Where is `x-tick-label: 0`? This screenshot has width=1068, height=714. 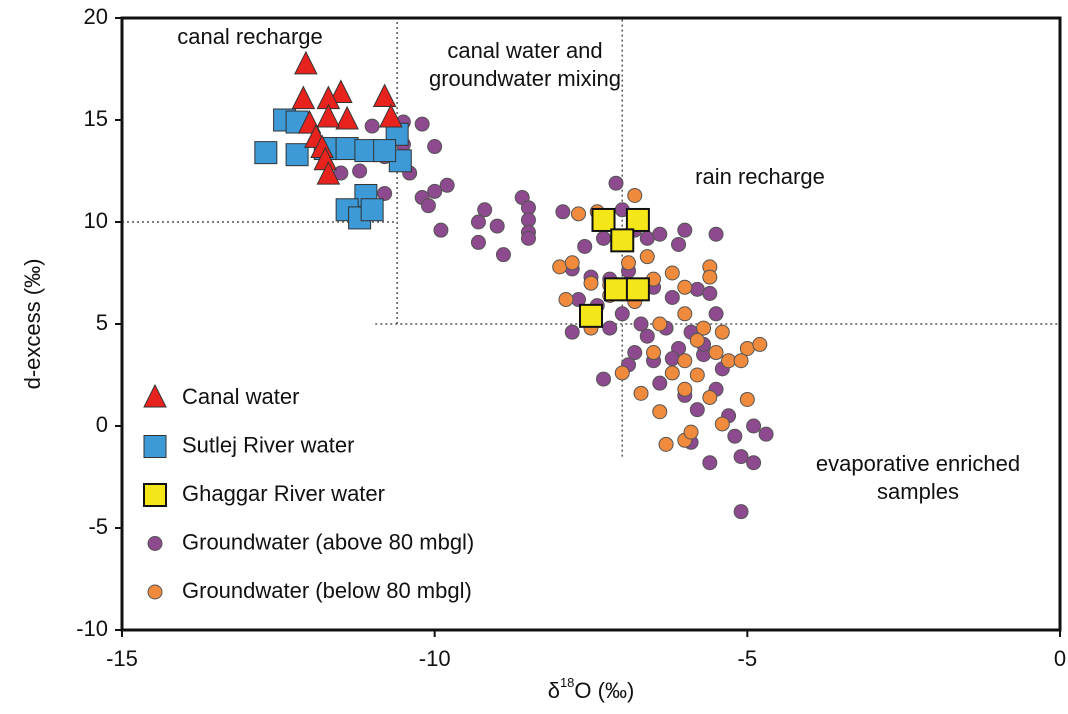 x-tick-label: 0 is located at coordinates (1060, 658).